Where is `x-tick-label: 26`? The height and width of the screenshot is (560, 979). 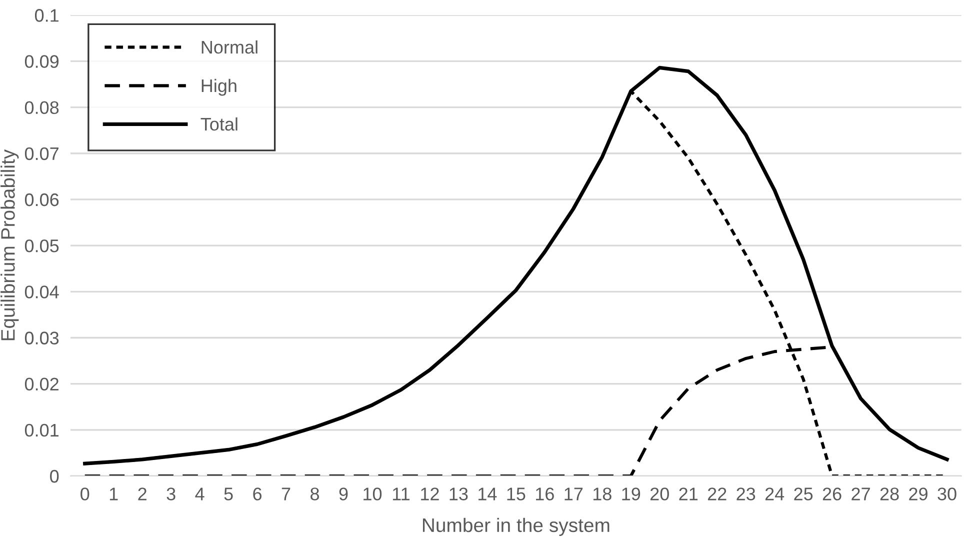
x-tick-label: 26 is located at coordinates (832, 494).